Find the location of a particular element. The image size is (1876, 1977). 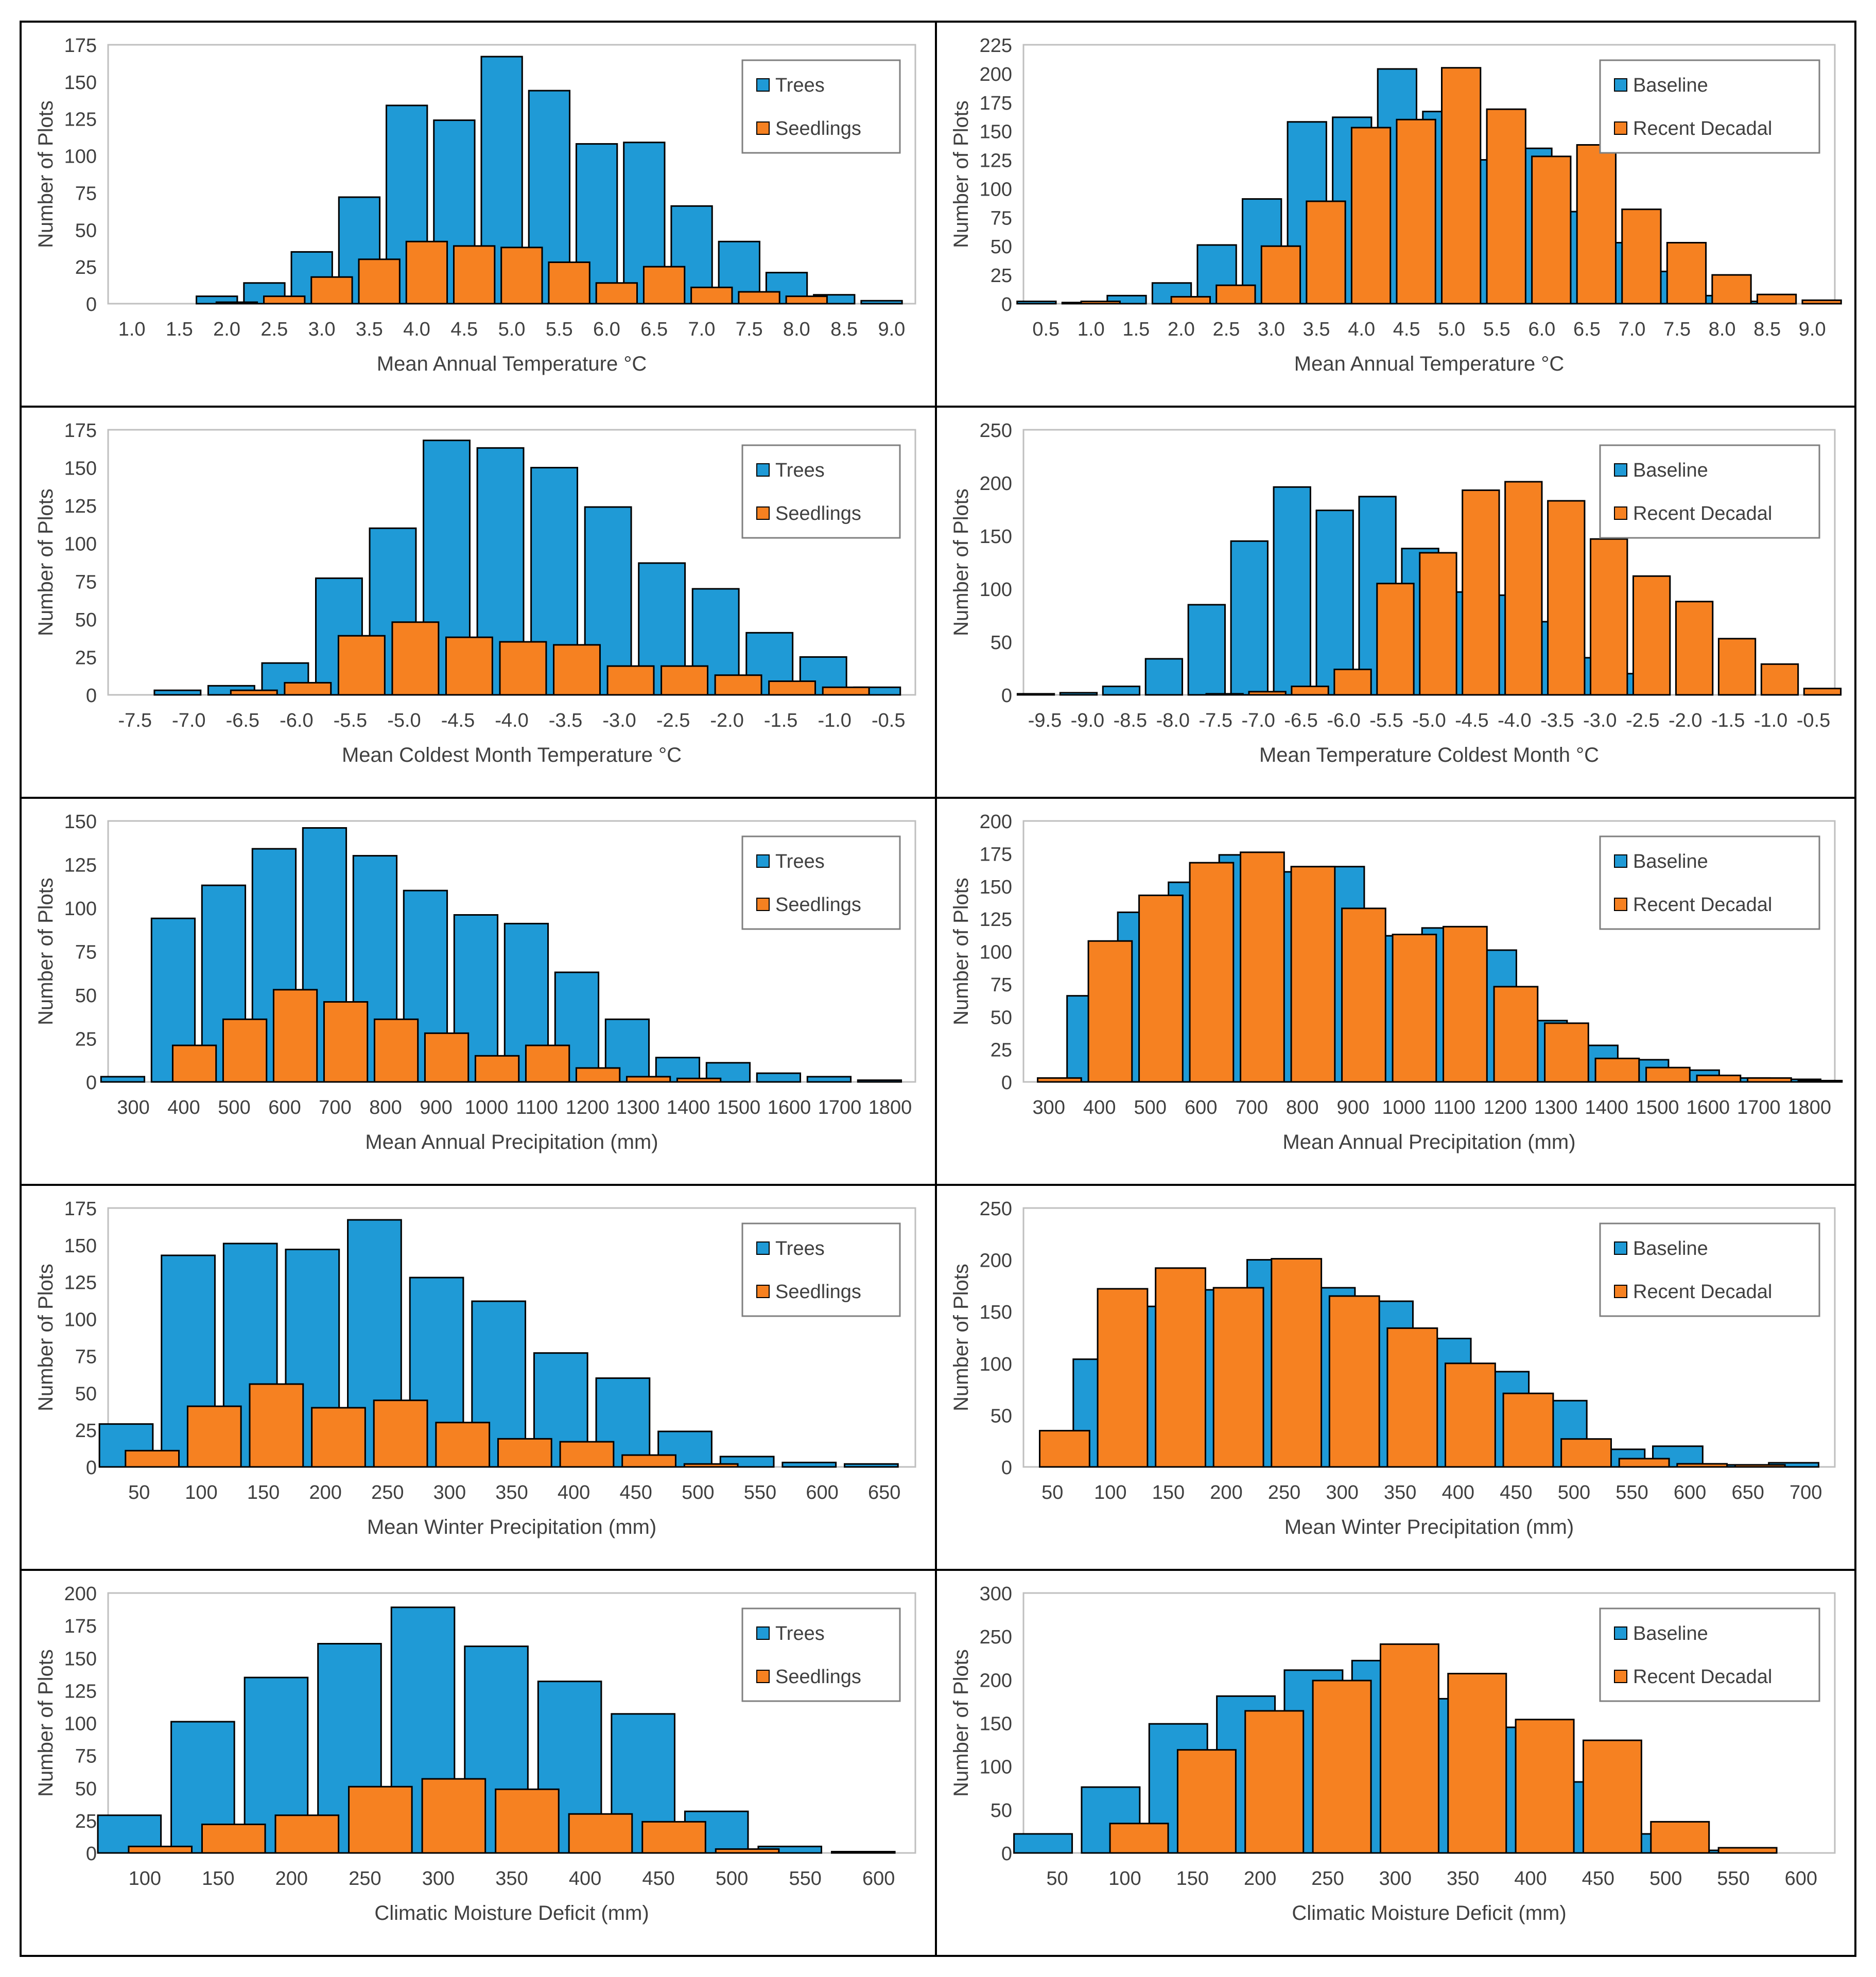

y-tick-label: 175 is located at coordinates (80, 431).